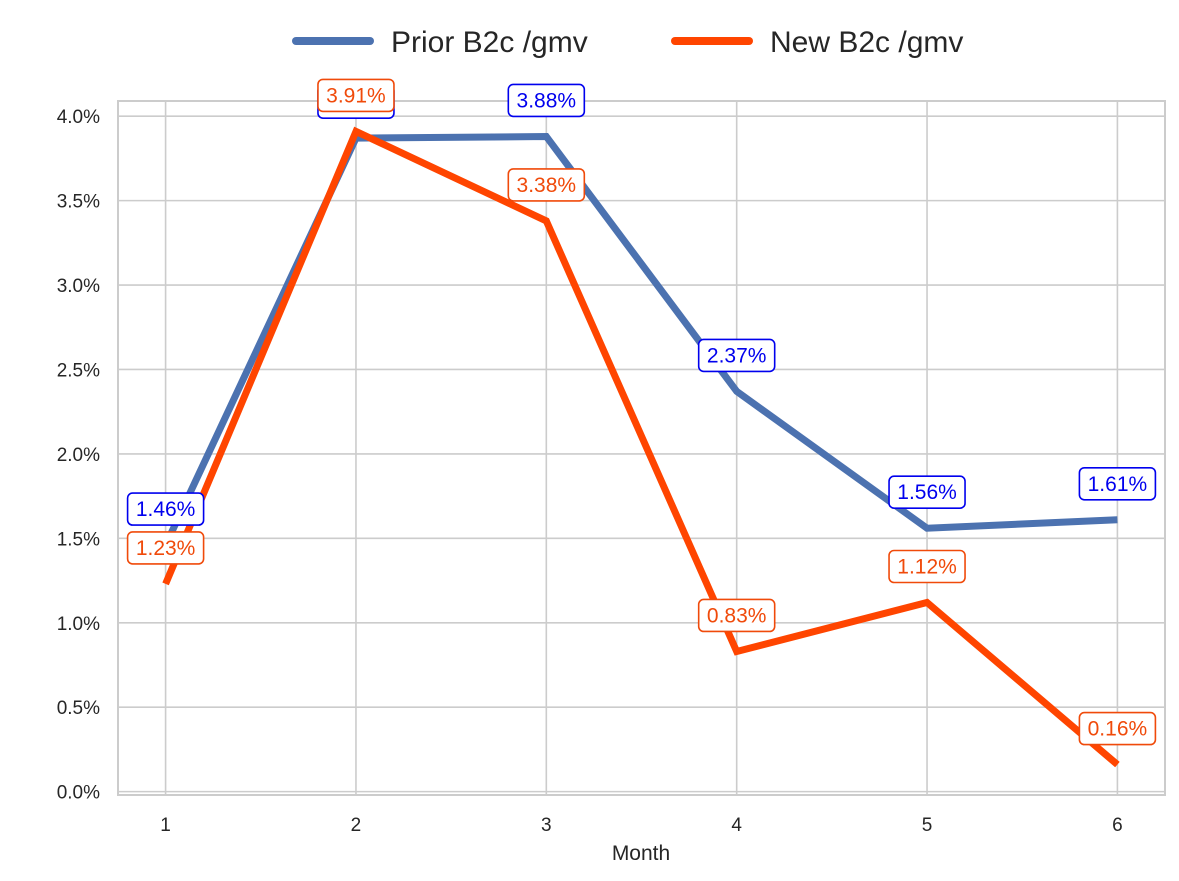 The height and width of the screenshot is (881, 1179). What do you see at coordinates (78, 708) in the screenshot?
I see `y-tick-label: 0.5%` at bounding box center [78, 708].